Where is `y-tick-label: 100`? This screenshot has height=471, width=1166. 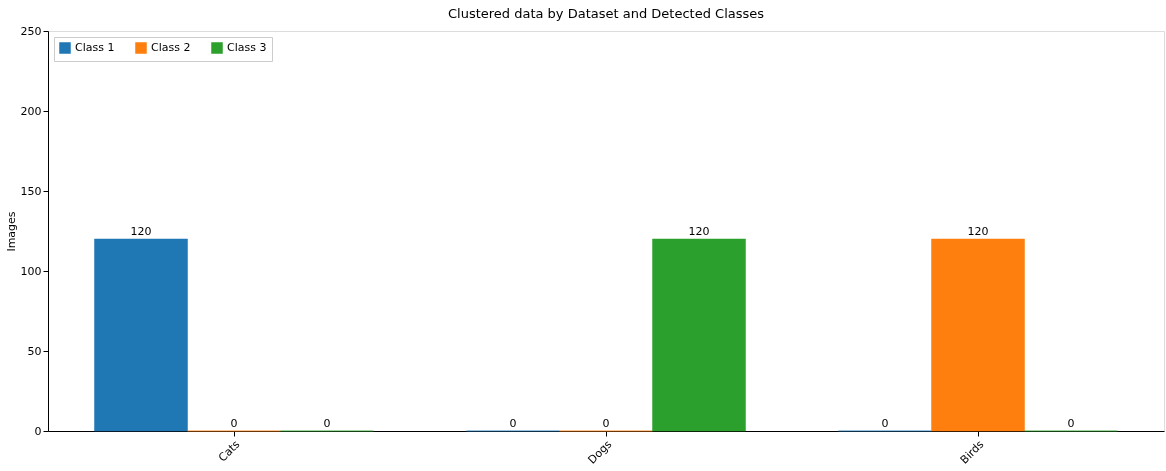 y-tick-label: 100 is located at coordinates (31, 271).